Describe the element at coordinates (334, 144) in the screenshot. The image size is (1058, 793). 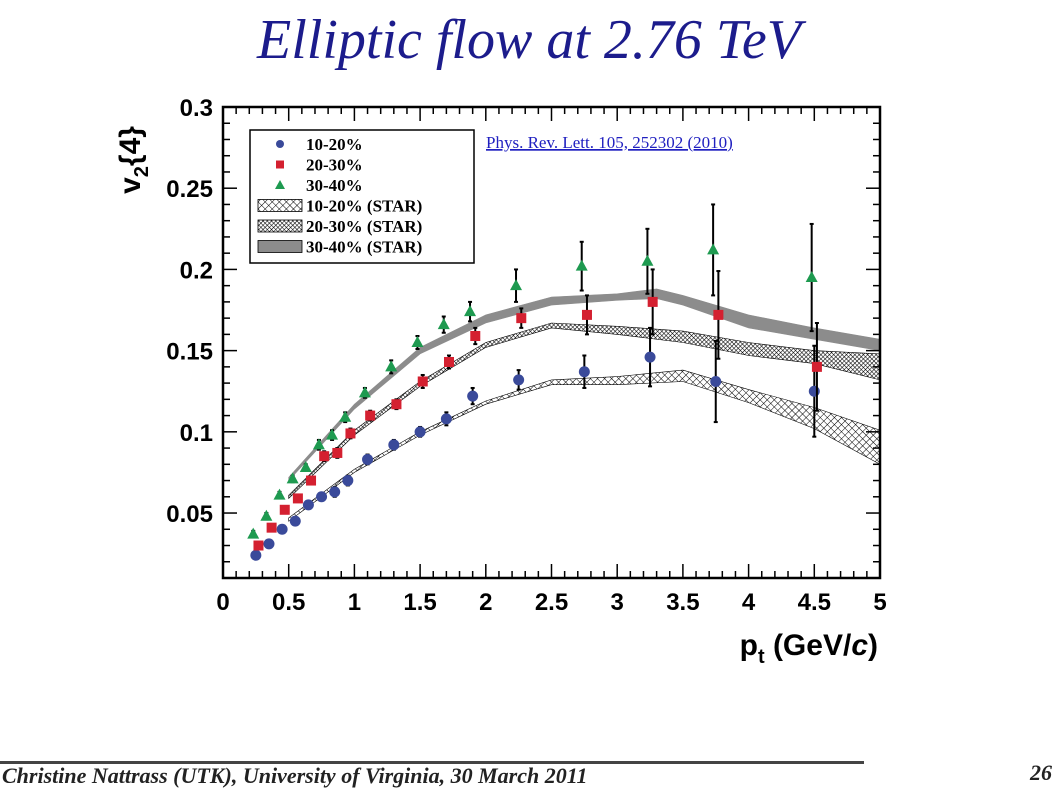
I see `legend-label: 10-20%` at that location.